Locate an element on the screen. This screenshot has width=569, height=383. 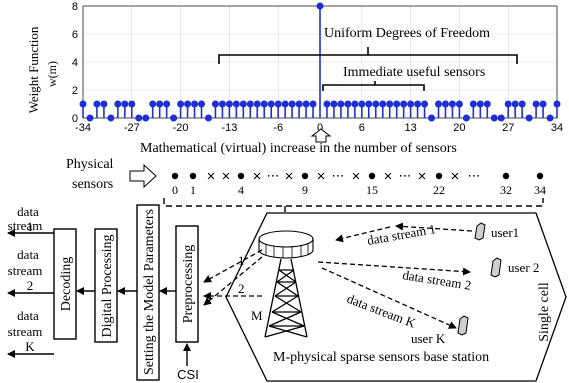
userk-label: user K is located at coordinates (428, 338).